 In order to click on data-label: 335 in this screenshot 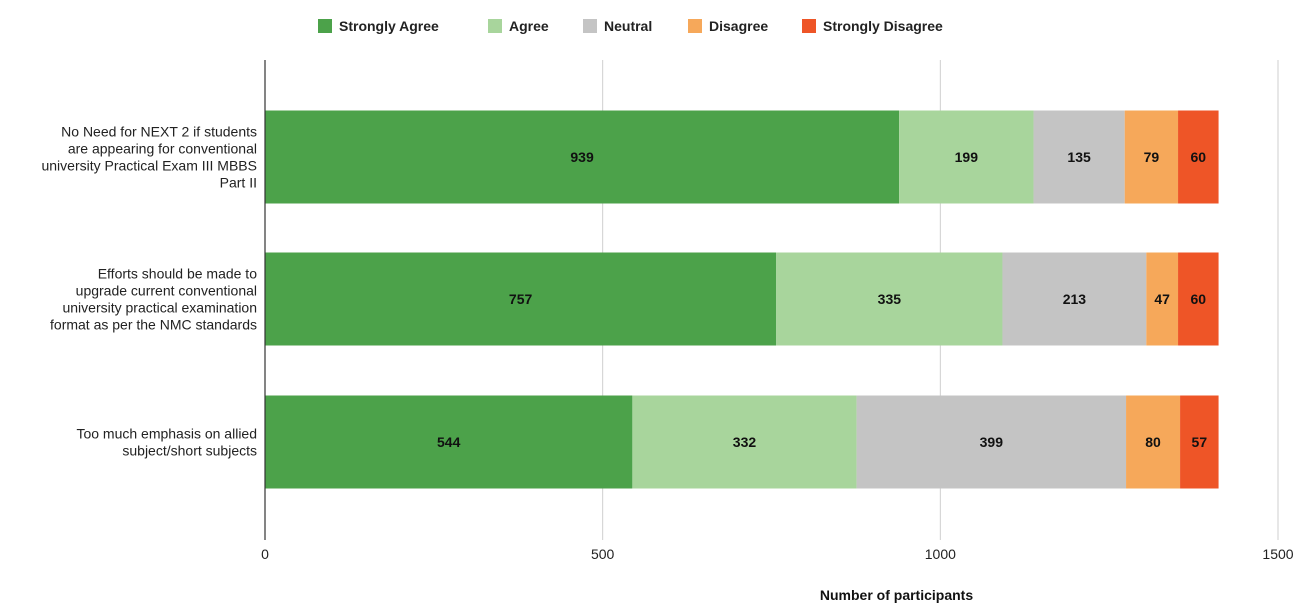, I will do `click(890, 299)`.